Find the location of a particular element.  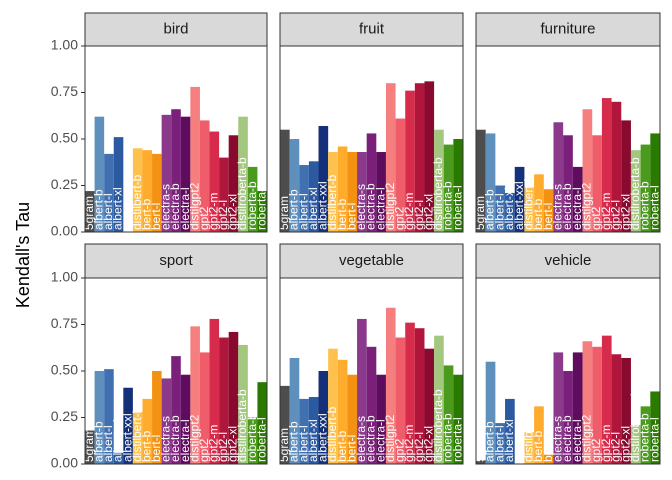

strip-label: fruit is located at coordinates (372, 28).